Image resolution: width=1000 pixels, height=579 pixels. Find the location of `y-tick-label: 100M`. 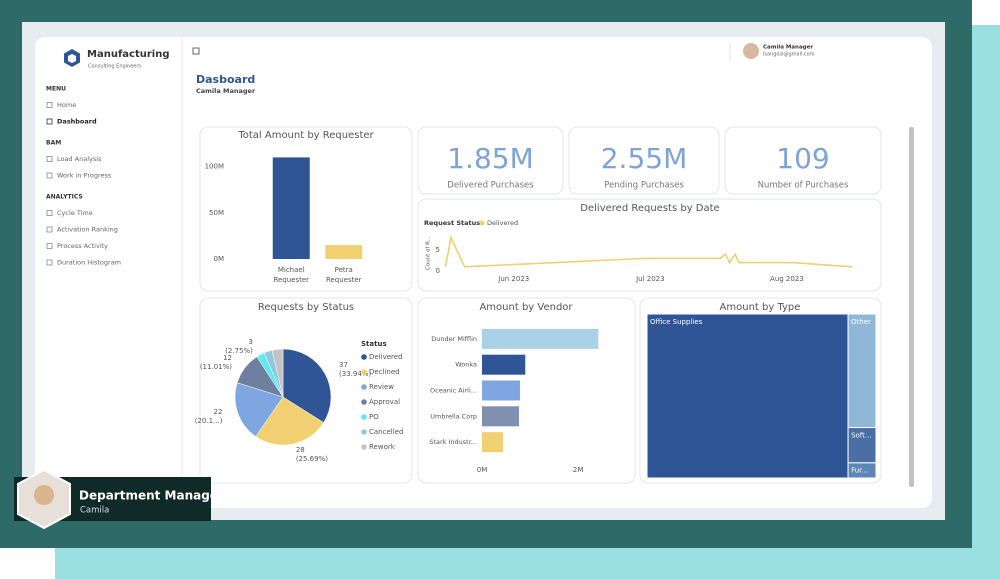

y-tick-label: 100M is located at coordinates (214, 167).